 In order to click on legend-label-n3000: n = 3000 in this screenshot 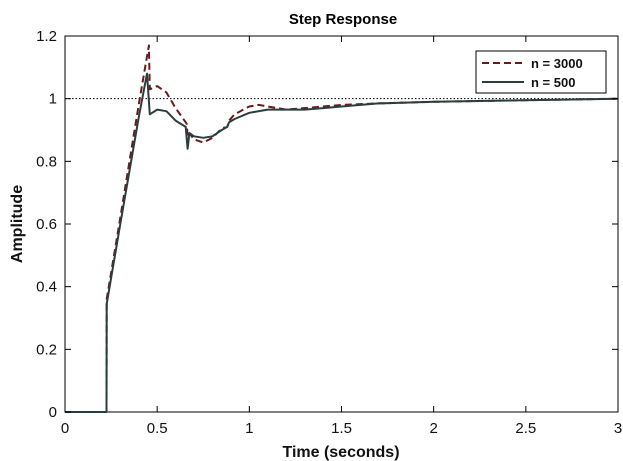, I will do `click(557, 63)`.